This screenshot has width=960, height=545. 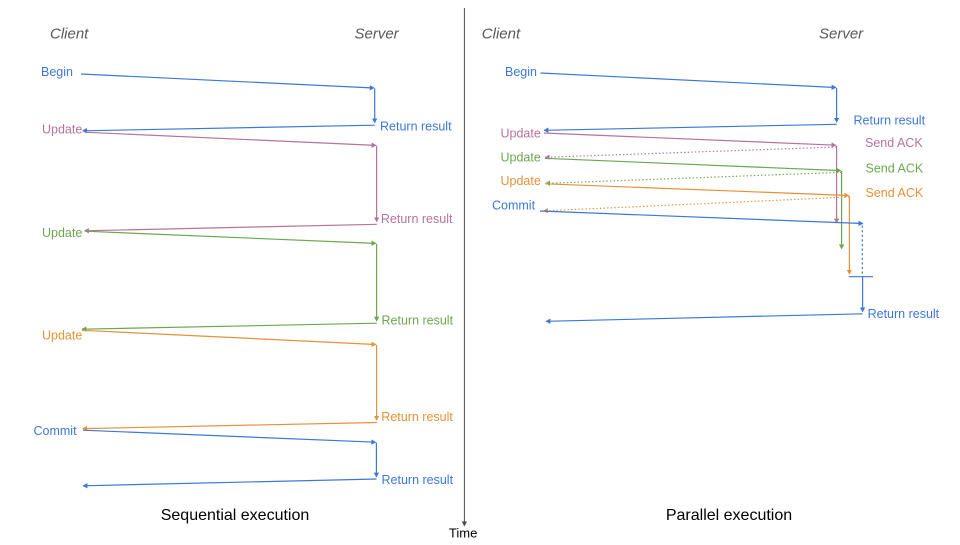 What do you see at coordinates (729, 515) in the screenshot?
I see `svg-text: Parallel execution` at bounding box center [729, 515].